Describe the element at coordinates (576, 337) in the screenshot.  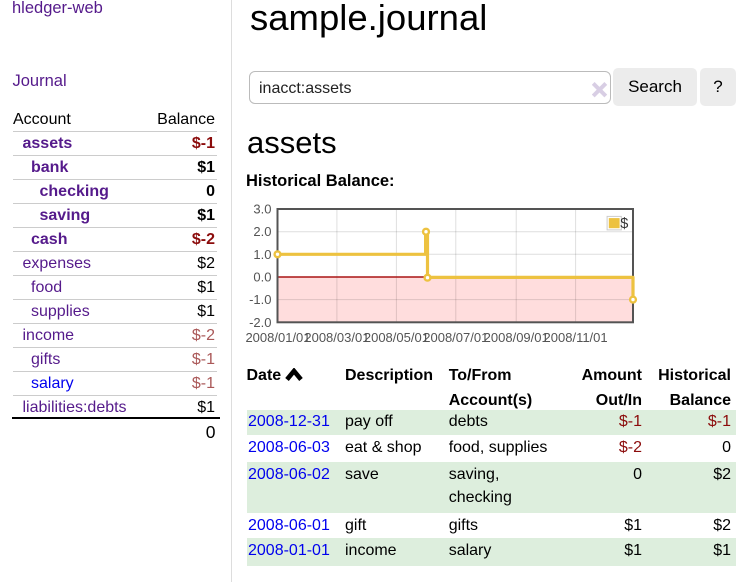
I see `svg-text: 2008/11/01` at that location.